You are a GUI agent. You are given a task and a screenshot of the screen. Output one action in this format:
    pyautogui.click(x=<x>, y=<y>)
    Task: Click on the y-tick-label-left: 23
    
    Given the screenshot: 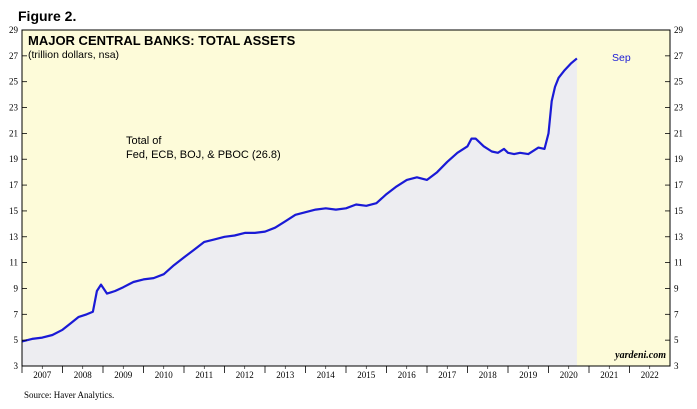 What is the action you would take?
    pyautogui.click(x=14, y=108)
    